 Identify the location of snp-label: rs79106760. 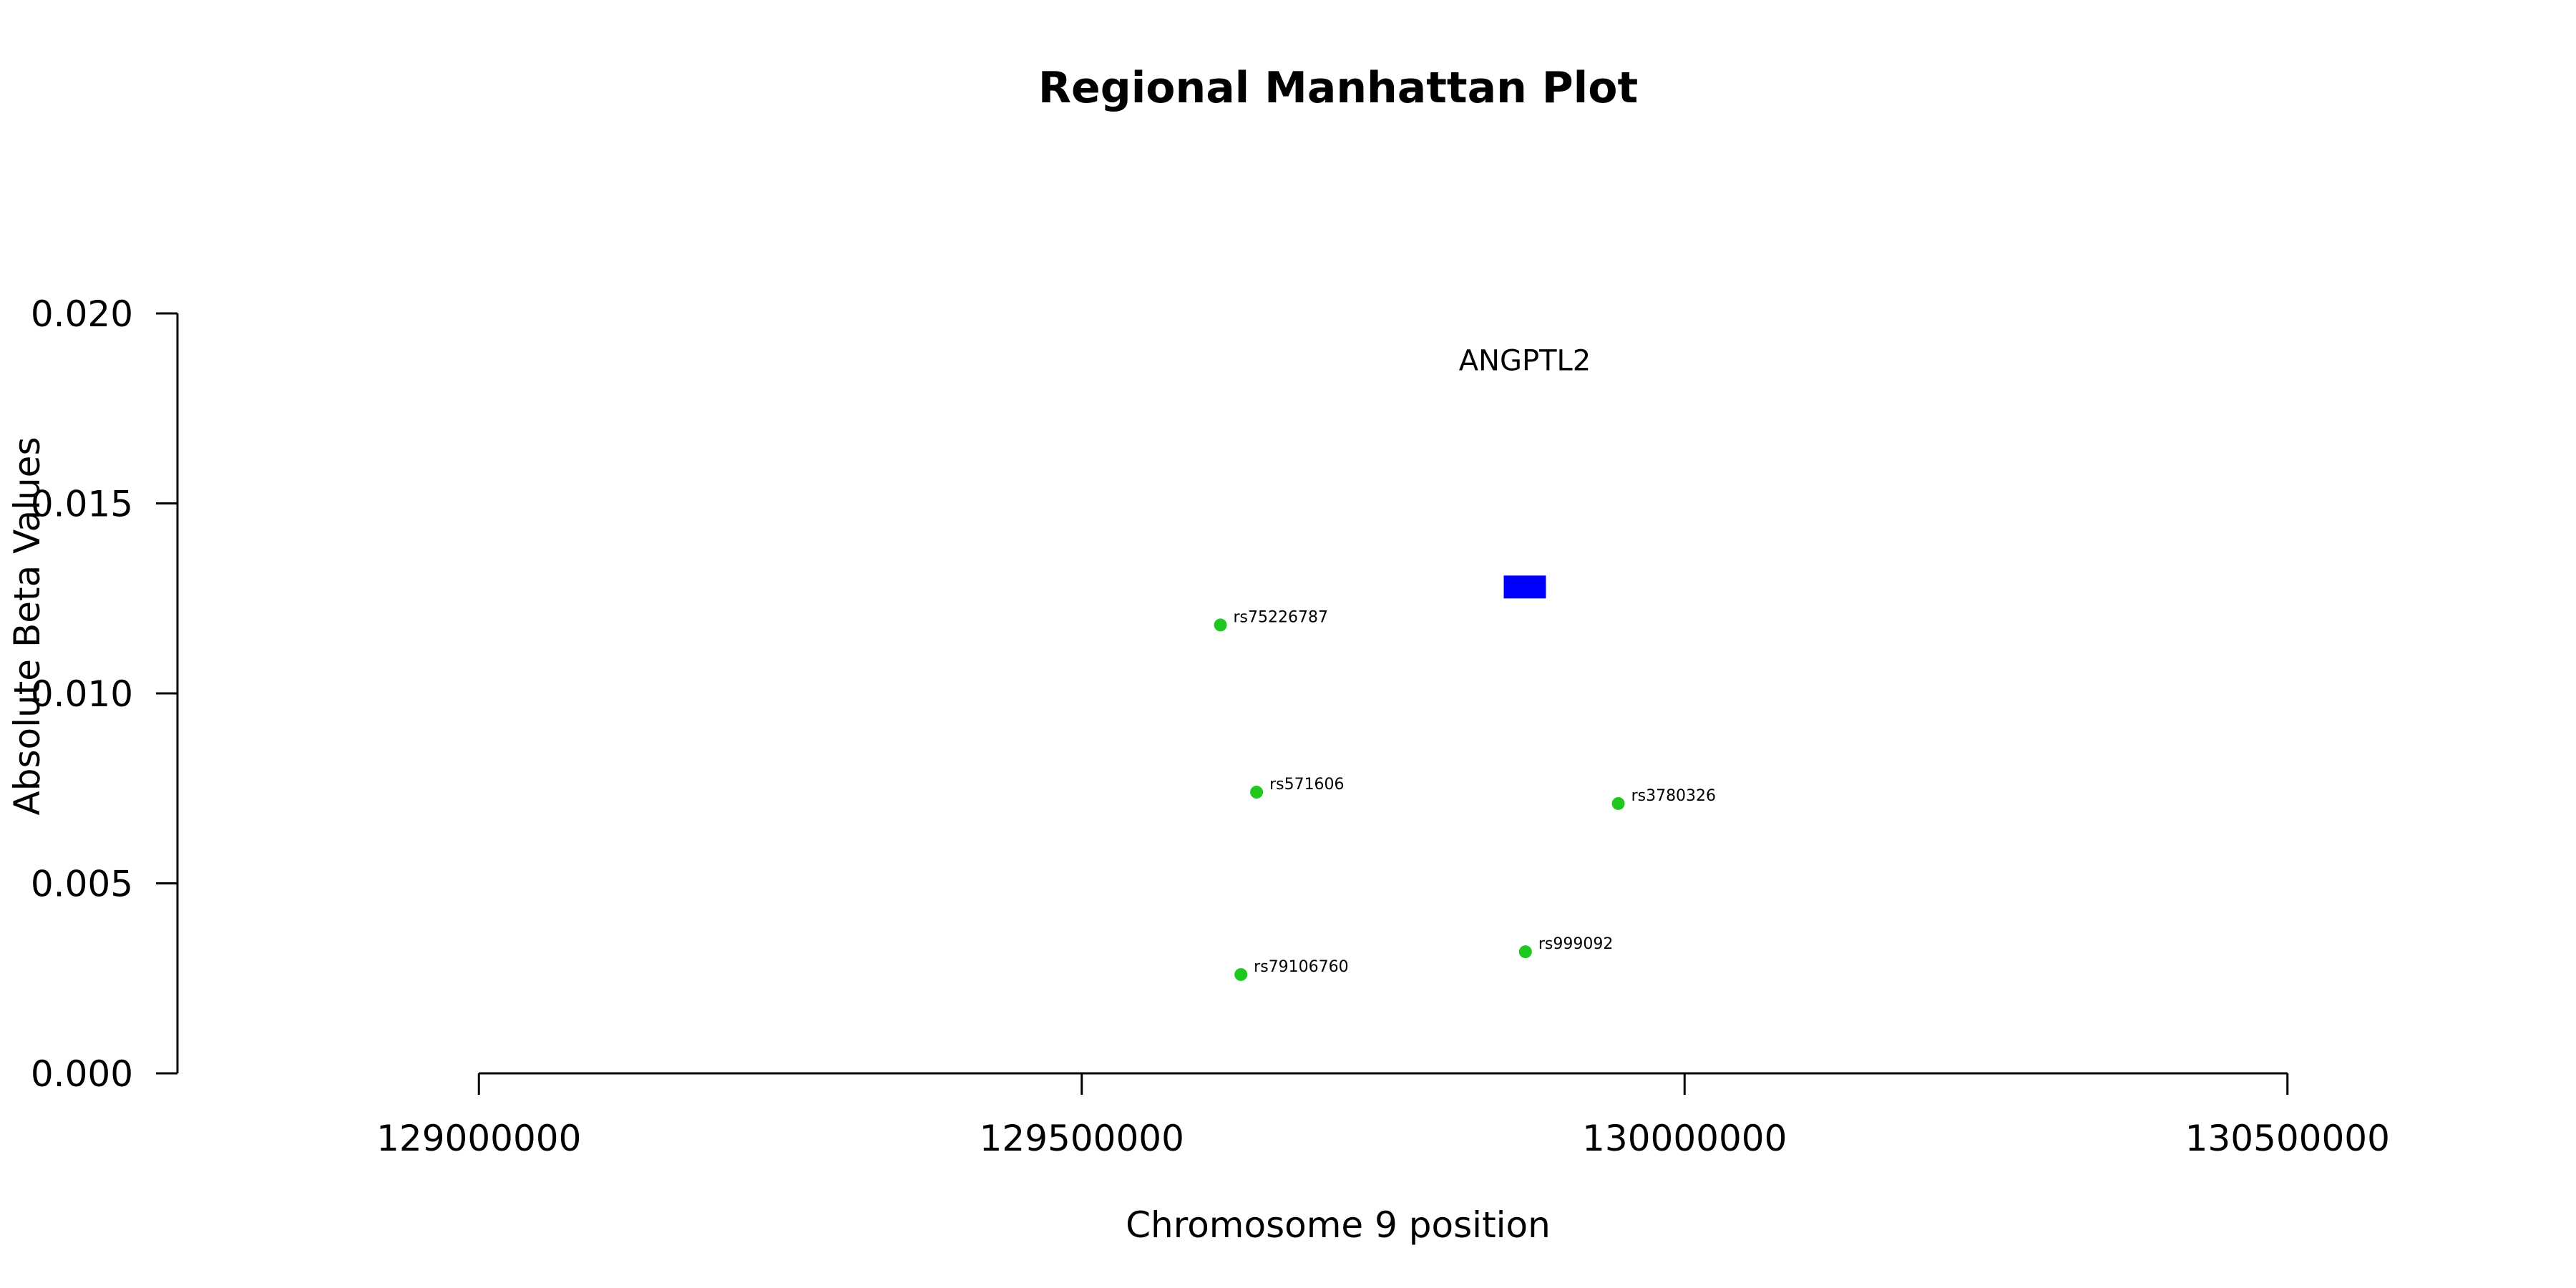
(1301, 967).